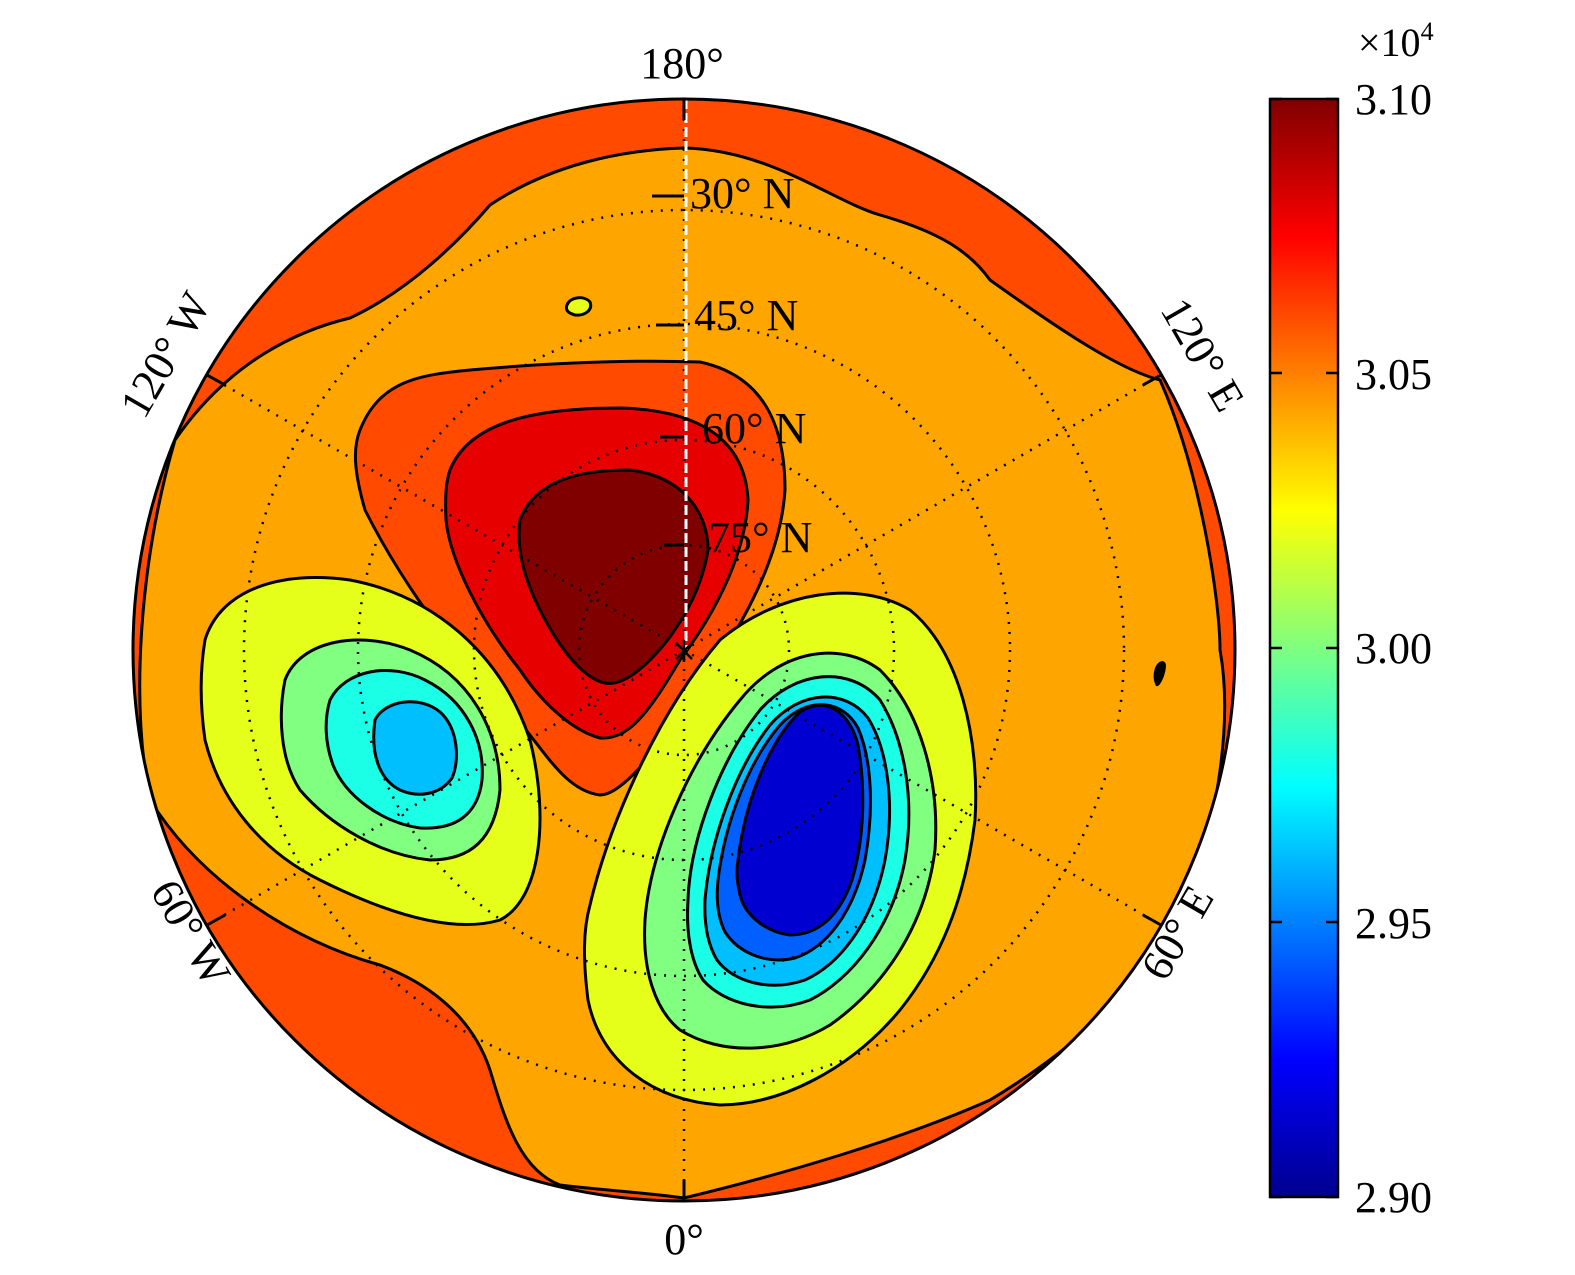  Describe the element at coordinates (668, 370) in the screenshot. I see `latitude-ticks` at that location.